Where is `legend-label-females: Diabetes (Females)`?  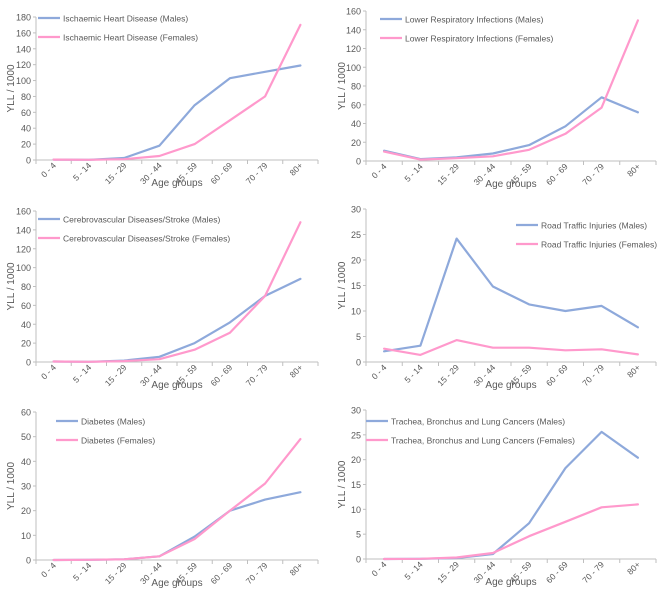 legend-label-females: Diabetes (Females) is located at coordinates (118, 441).